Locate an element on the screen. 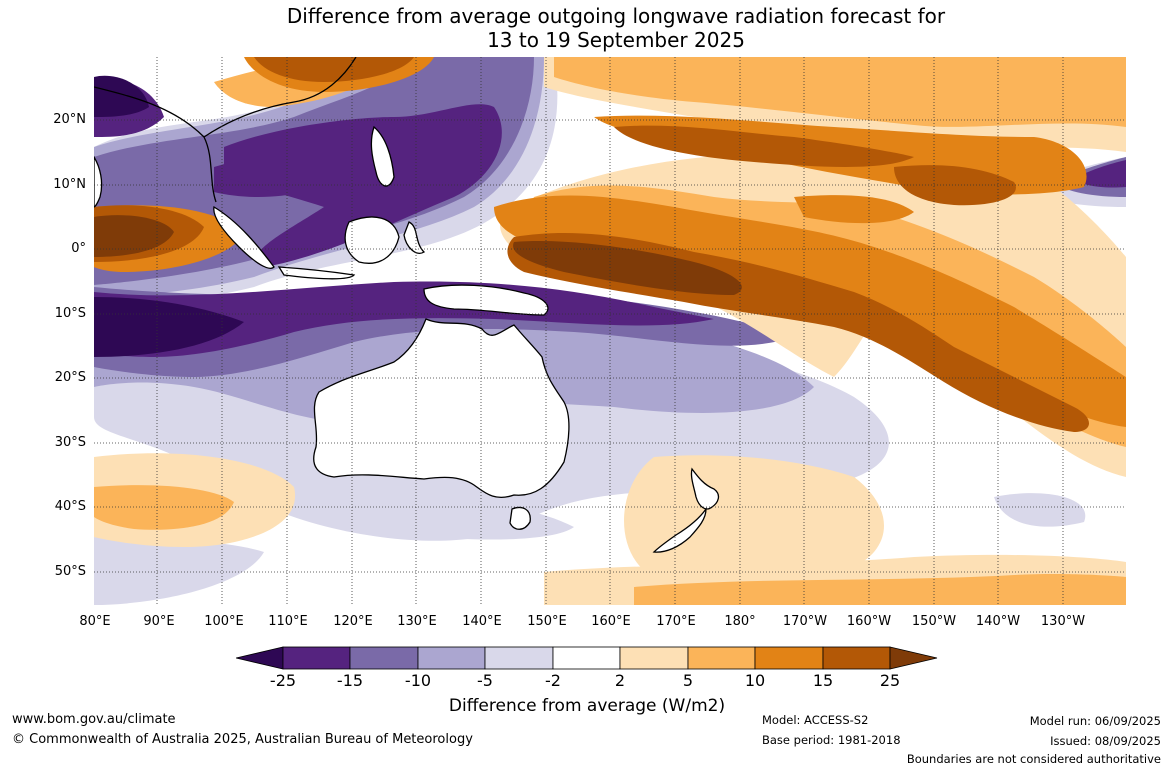 The image size is (1173, 770). lon-label-120e: 120°E is located at coordinates (353, 621).